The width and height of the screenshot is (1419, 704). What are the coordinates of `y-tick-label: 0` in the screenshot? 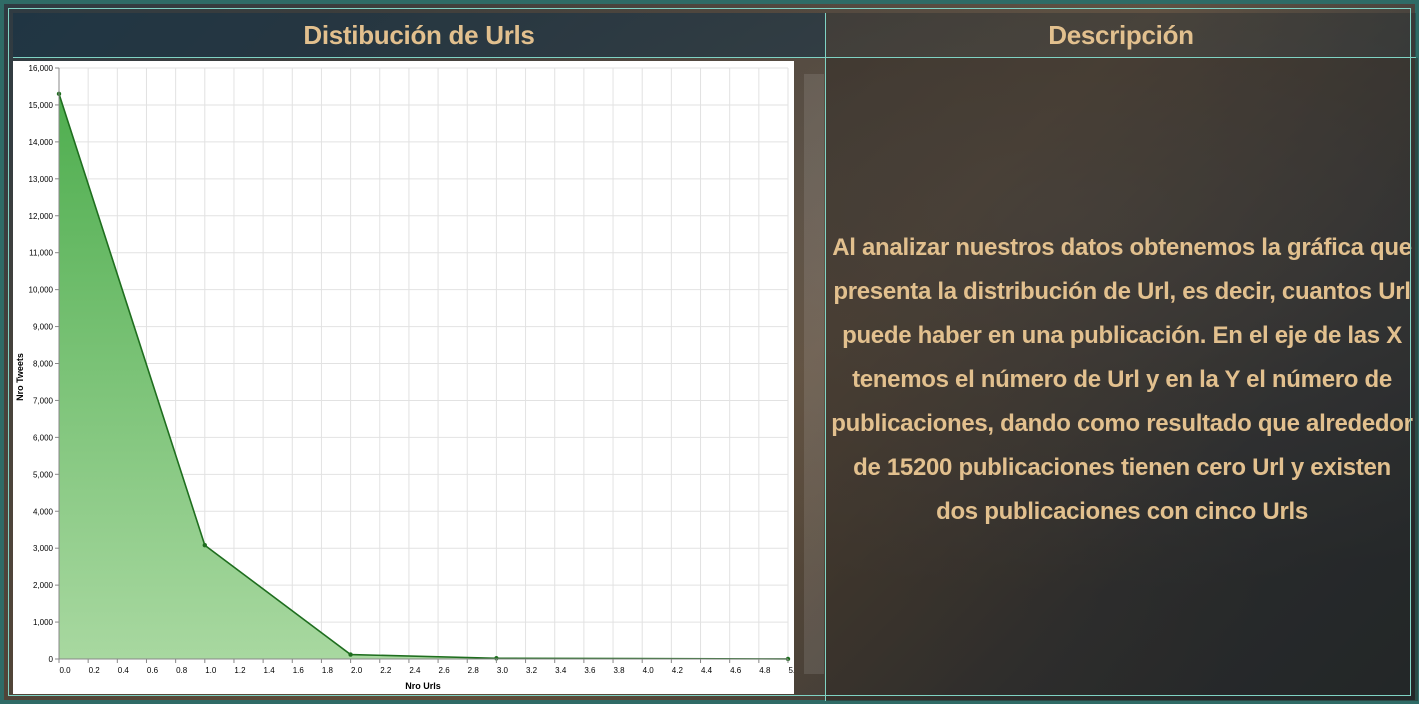 It's located at (51, 659).